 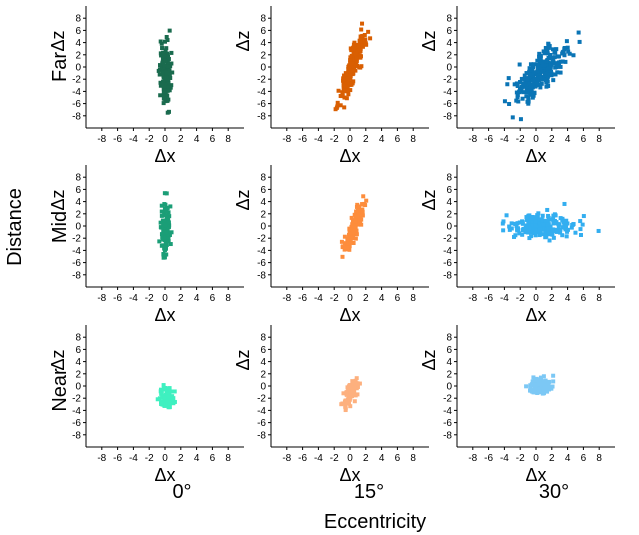 What do you see at coordinates (429, 40) in the screenshot?
I see `y-axis-label: Δz` at bounding box center [429, 40].